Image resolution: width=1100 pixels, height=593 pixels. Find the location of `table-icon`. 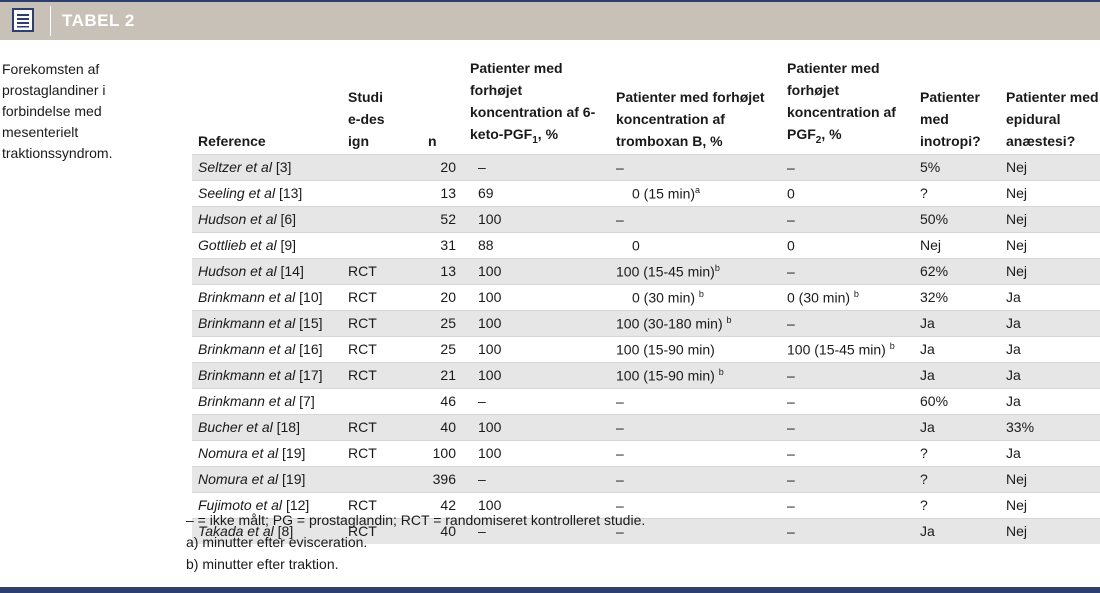

table-icon is located at coordinates (23, 20).